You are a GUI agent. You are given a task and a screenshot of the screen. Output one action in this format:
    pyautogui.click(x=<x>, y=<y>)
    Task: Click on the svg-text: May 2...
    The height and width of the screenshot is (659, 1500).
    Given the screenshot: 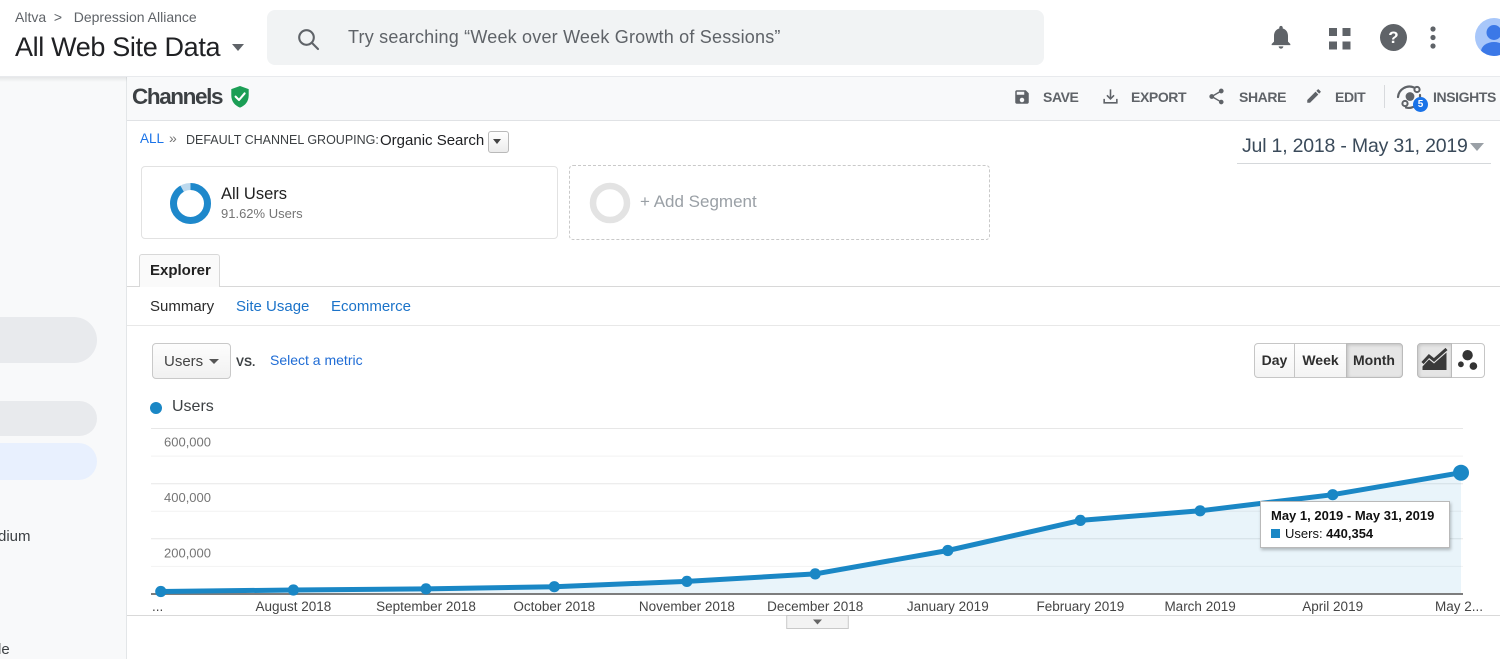 What is the action you would take?
    pyautogui.click(x=1459, y=606)
    